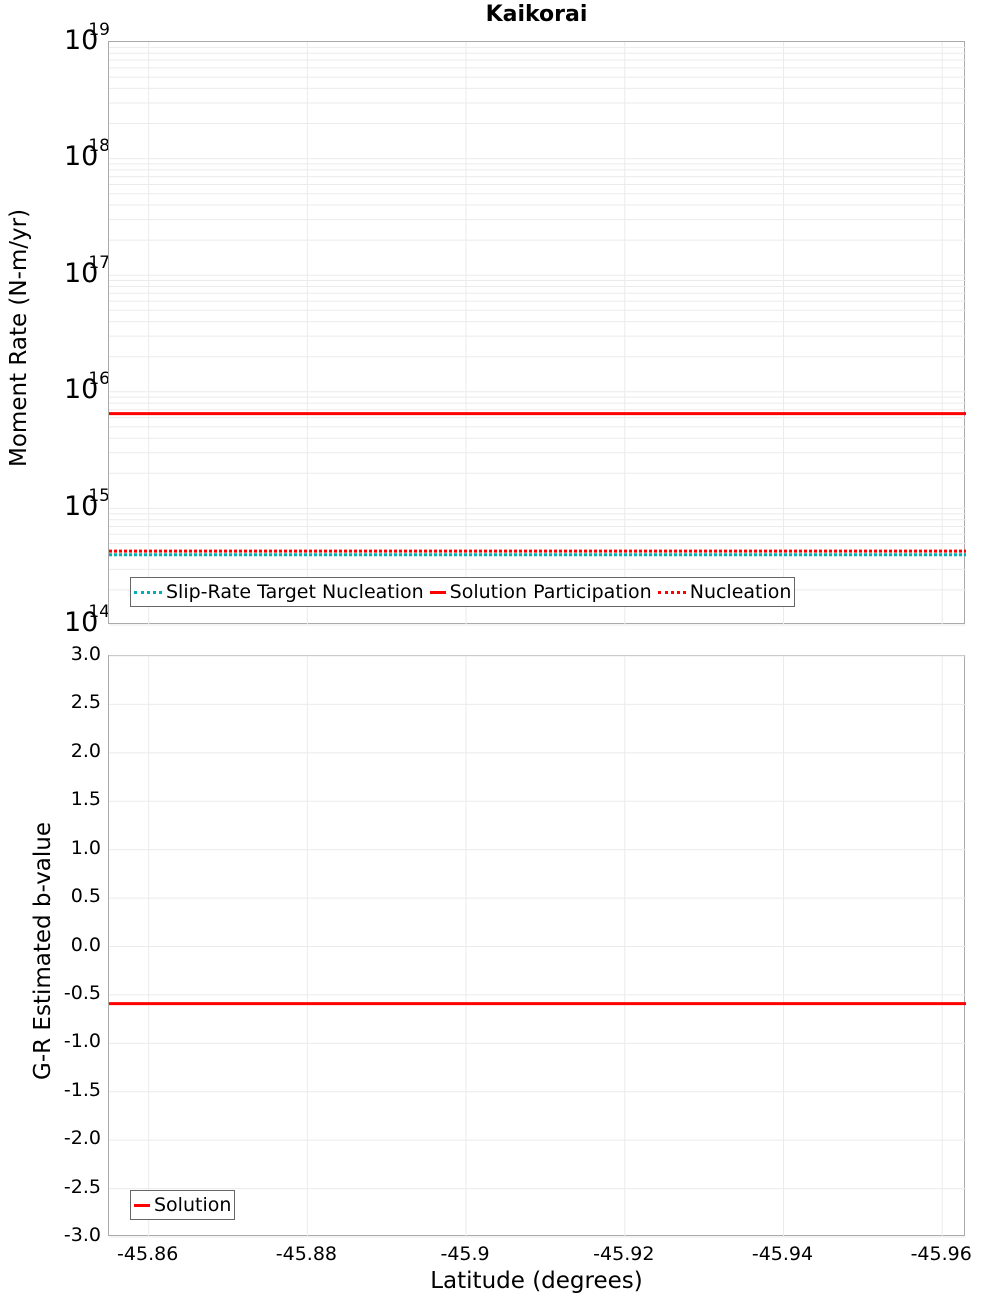 Image resolution: width=1000 pixels, height=1300 pixels. What do you see at coordinates (782, 1254) in the screenshot?
I see `x-tick: -45.94` at bounding box center [782, 1254].